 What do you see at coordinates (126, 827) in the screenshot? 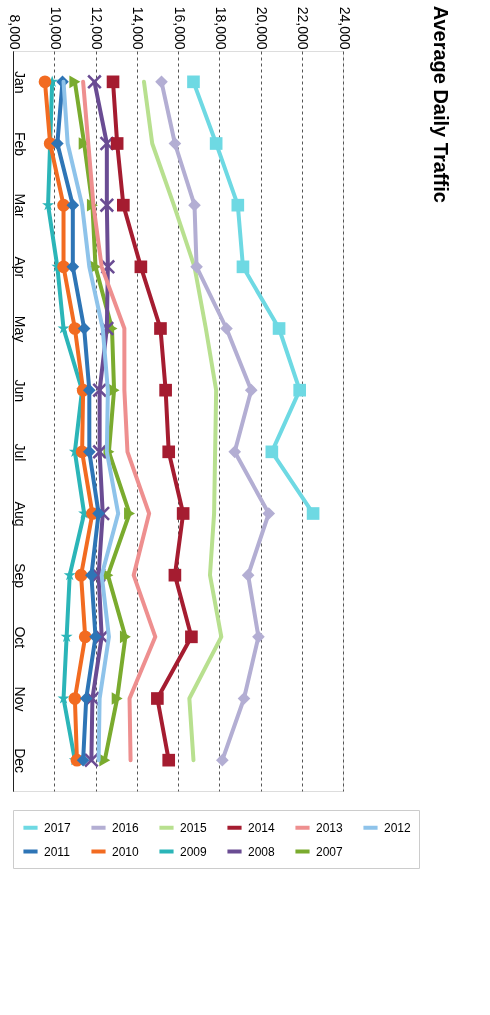
I see `legend-label: 2016` at bounding box center [126, 827].